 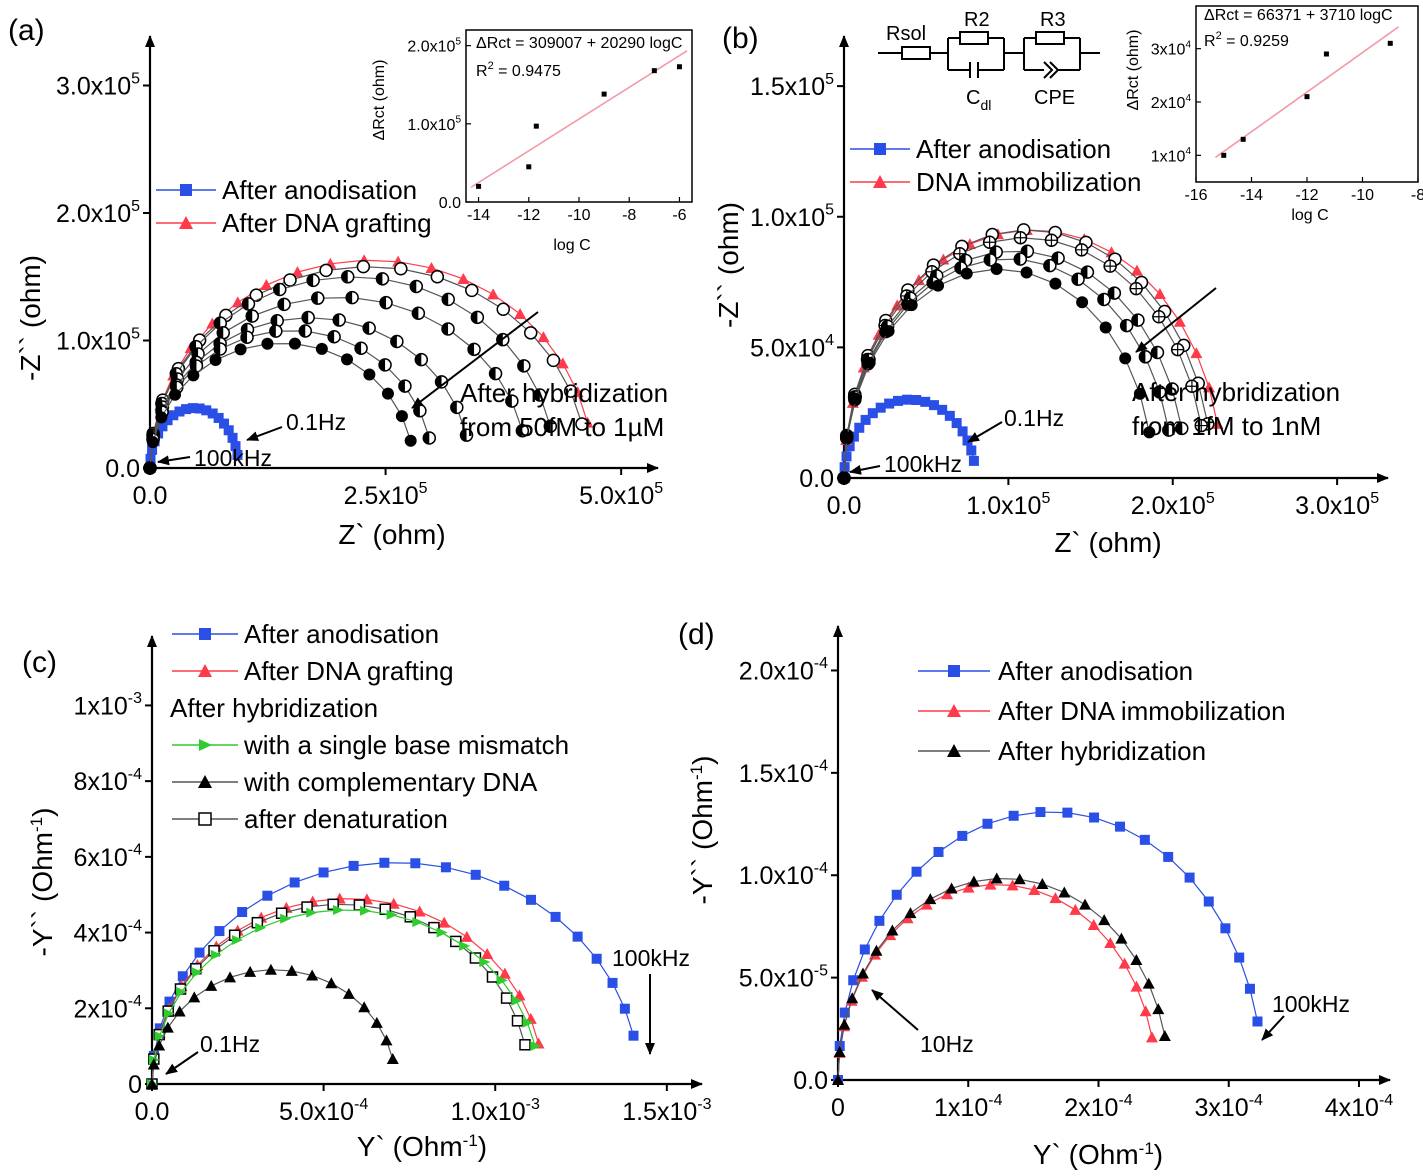 I want to click on arrow-a-100khz, so click(x=174, y=460).